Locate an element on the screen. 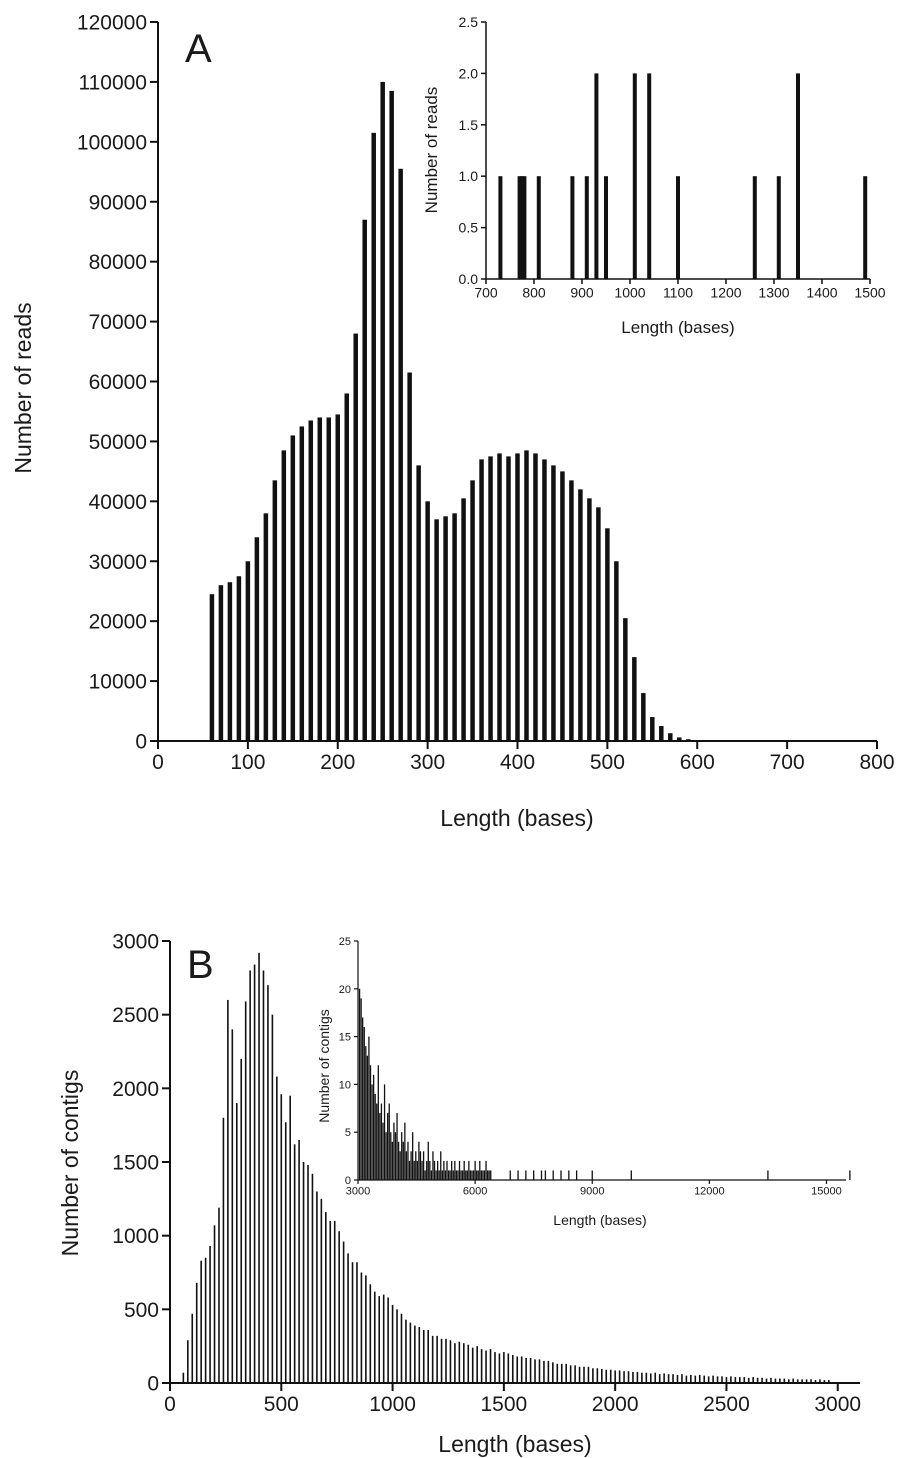 The height and width of the screenshot is (1458, 899). panel-a-main-y-tick-label: 90000 is located at coordinates (118, 202).